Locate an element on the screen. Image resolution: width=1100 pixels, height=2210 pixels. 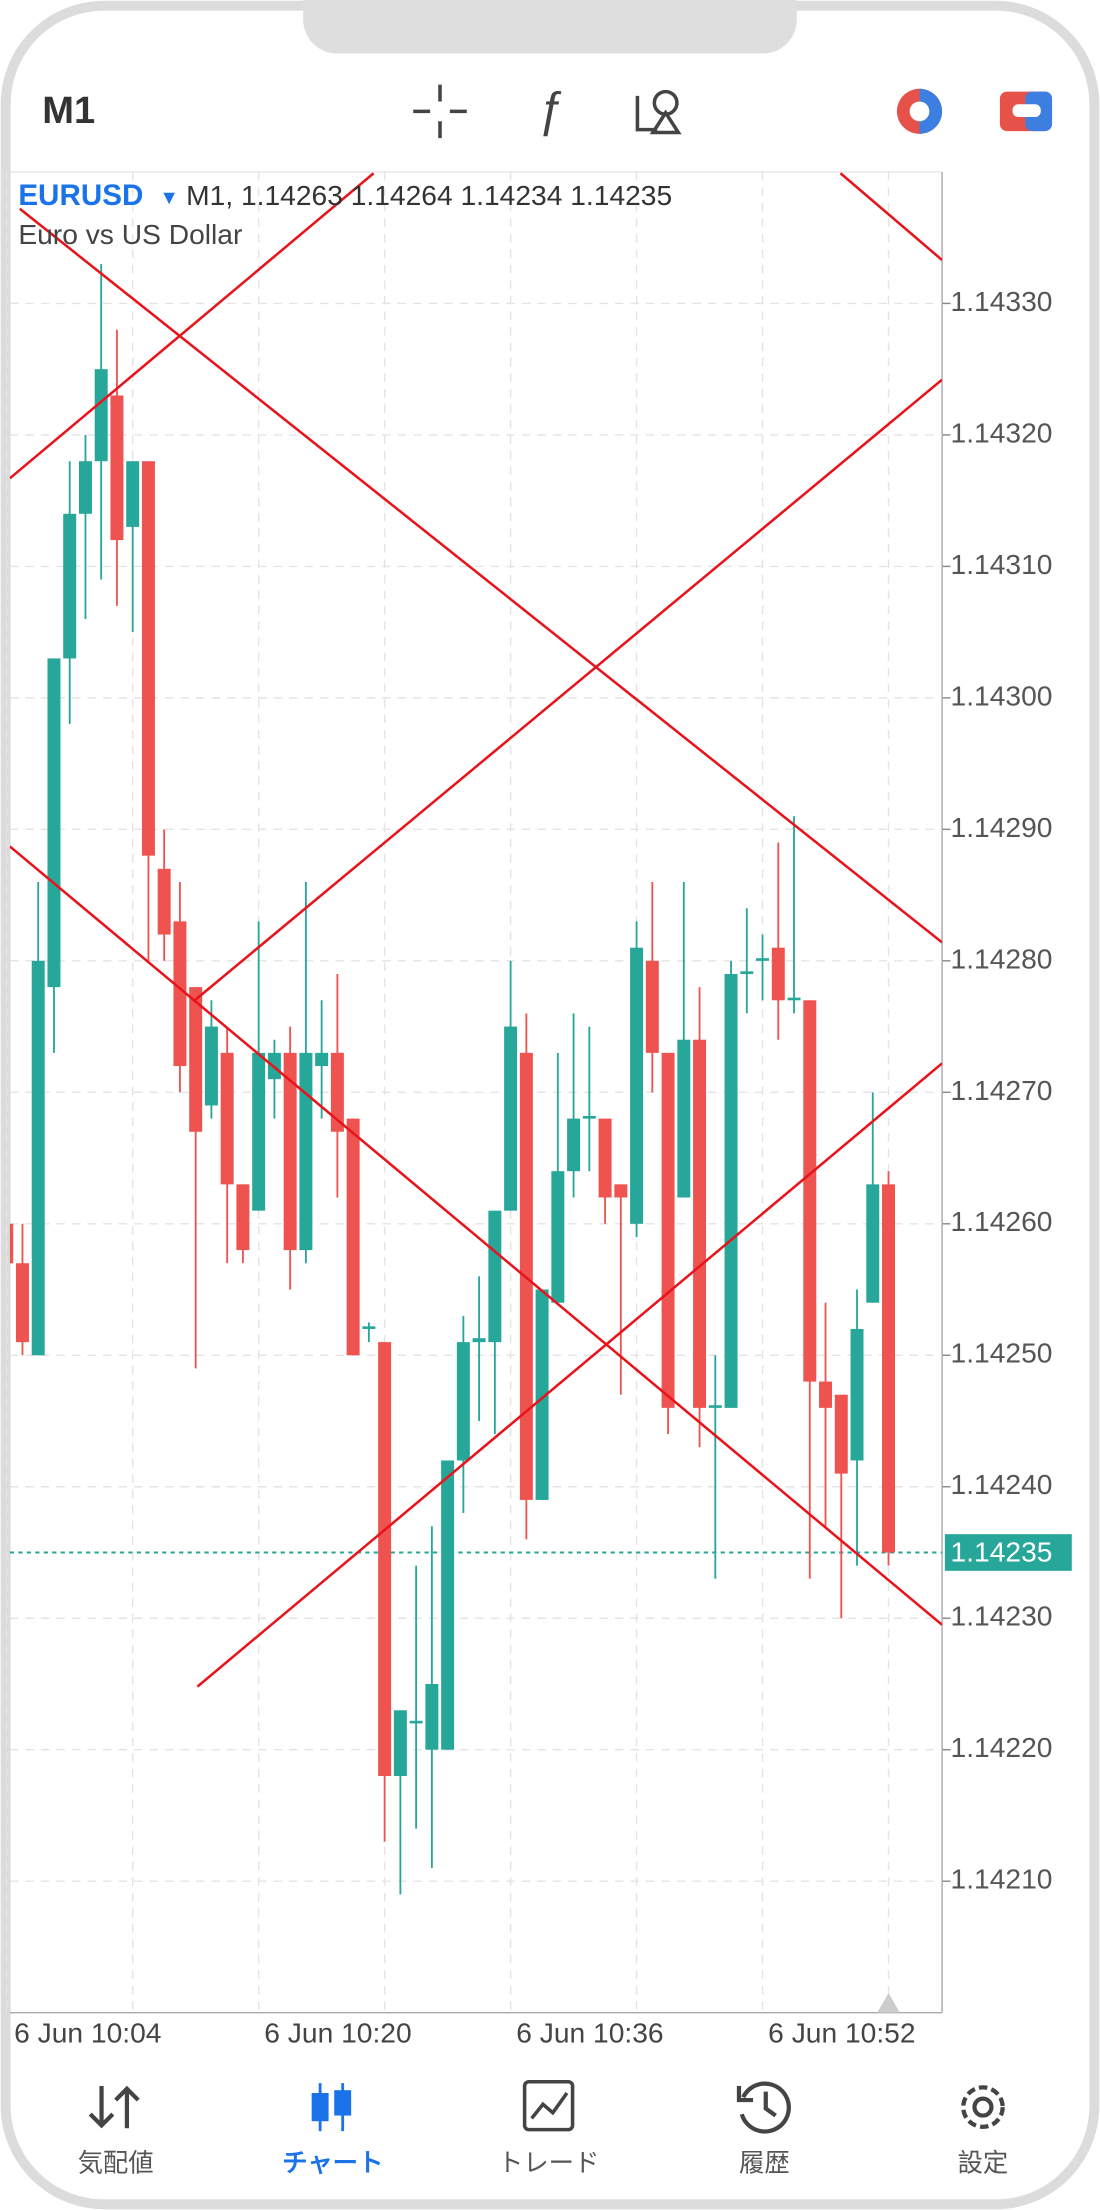
x-tick-label: 6 Jun 10:20 is located at coordinates (337, 2033).